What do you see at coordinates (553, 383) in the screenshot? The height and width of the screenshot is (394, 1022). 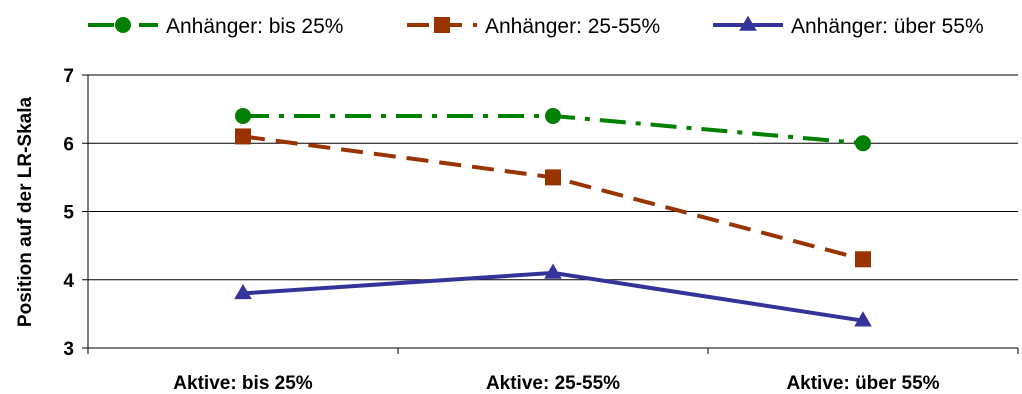 I see `x-category-label: Aktive: 25-55%` at bounding box center [553, 383].